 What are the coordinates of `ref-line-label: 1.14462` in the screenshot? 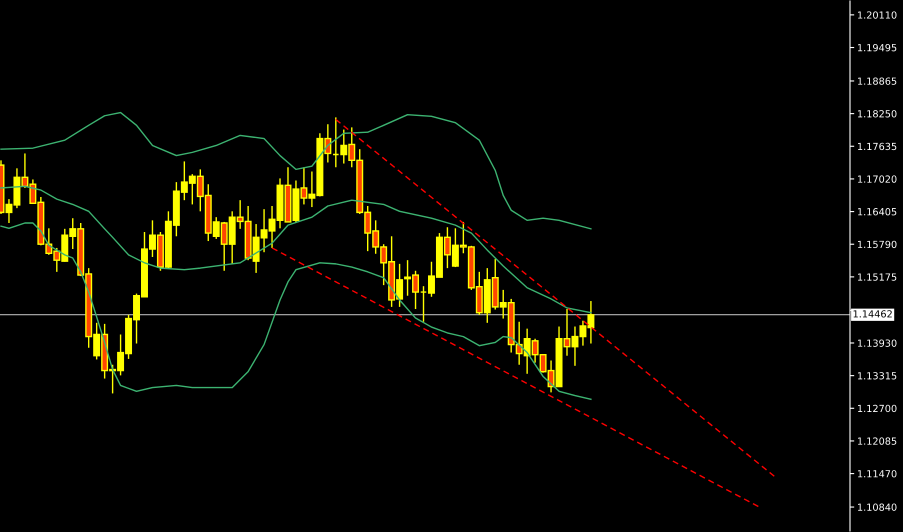 It's located at (873, 314).